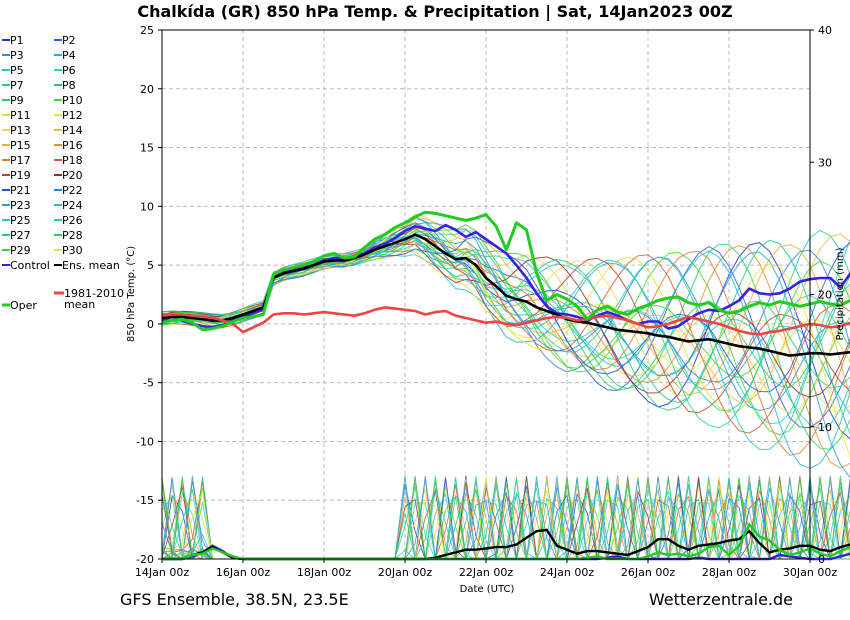 The height and width of the screenshot is (620, 850). Describe the element at coordinates (23, 305) in the screenshot. I see `legend-label-oper: Oper` at that location.